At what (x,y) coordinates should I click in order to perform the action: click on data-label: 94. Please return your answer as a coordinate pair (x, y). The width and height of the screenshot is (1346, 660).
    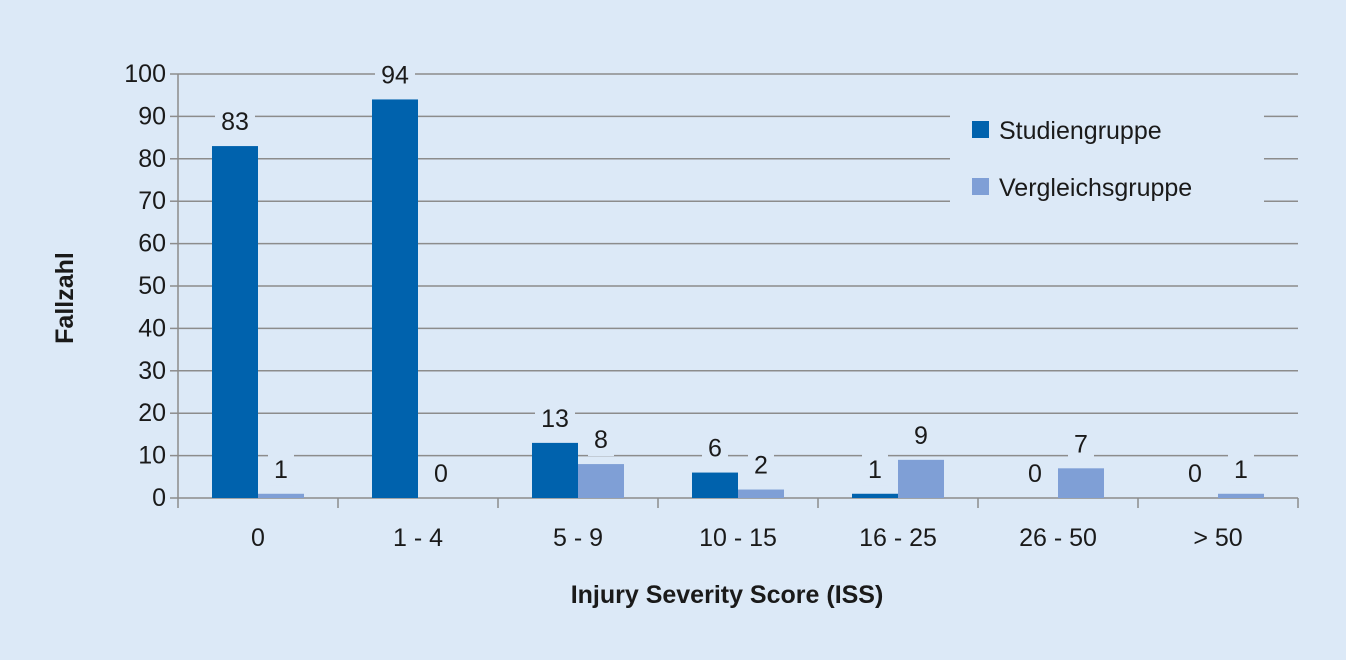
    Looking at the image, I should click on (395, 75).